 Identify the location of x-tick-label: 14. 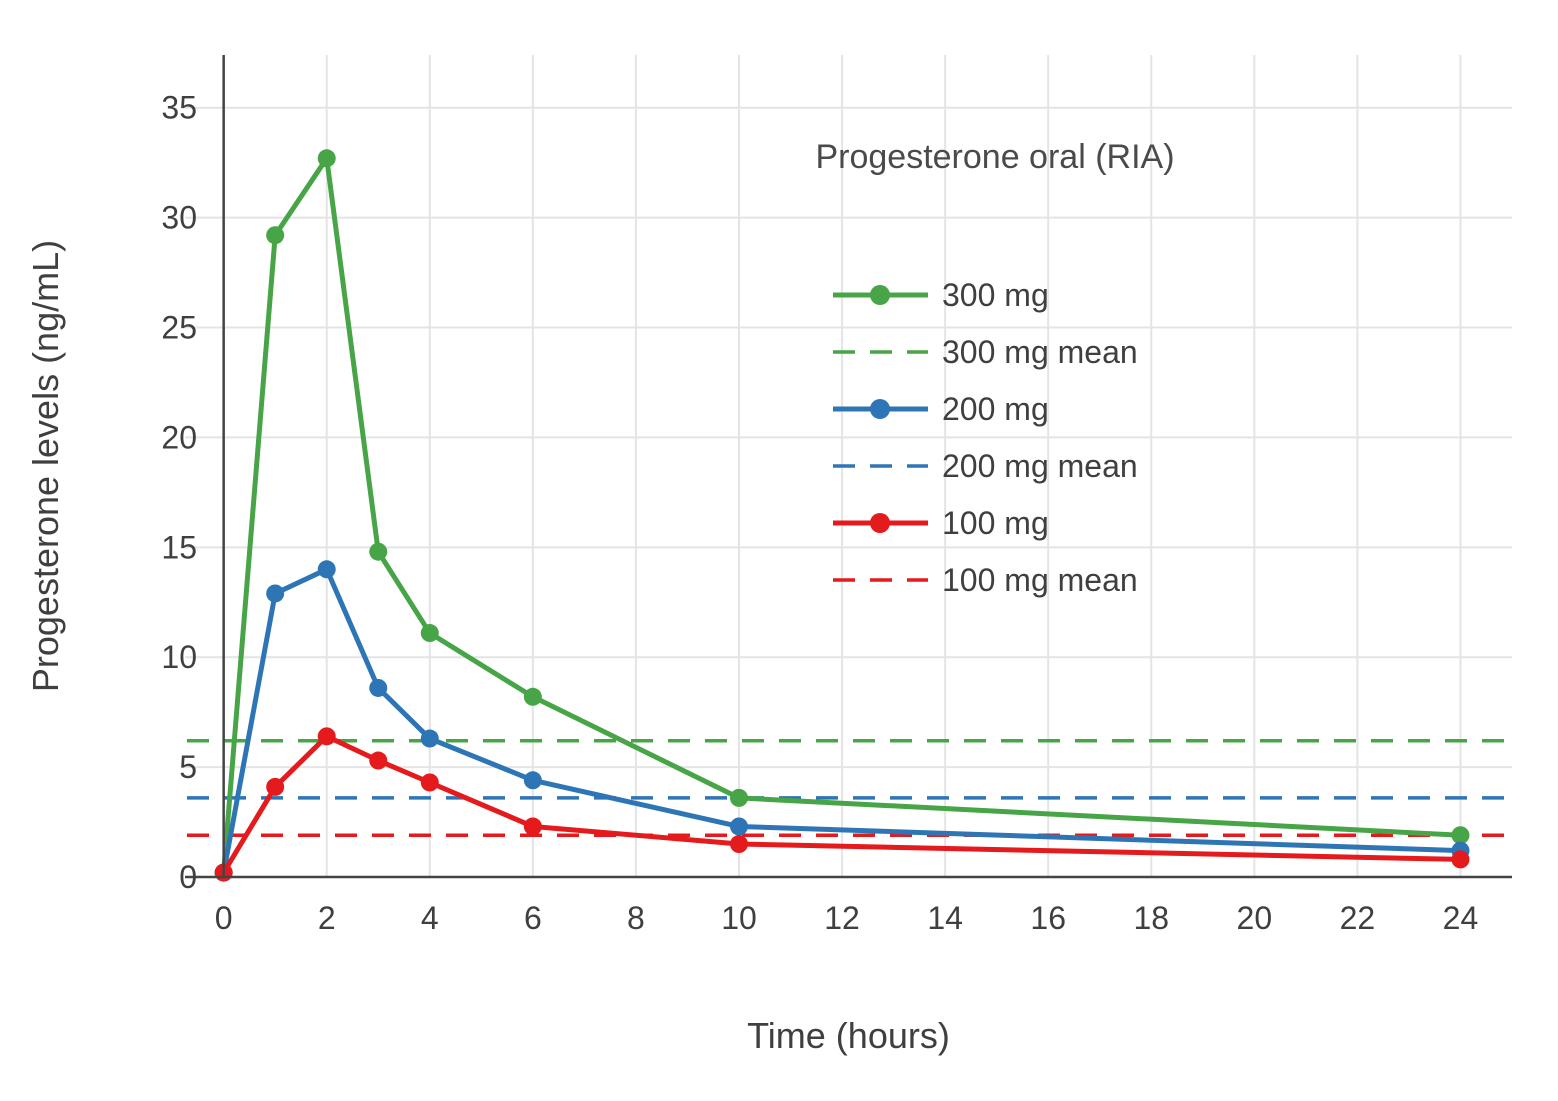
(945, 918).